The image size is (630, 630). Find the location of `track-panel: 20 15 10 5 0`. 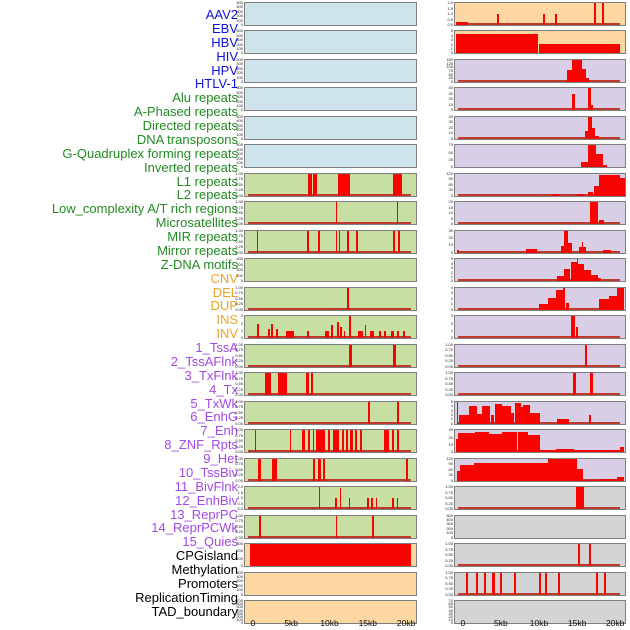

track-panel: 20 15 10 5 0 is located at coordinates (537, 213).